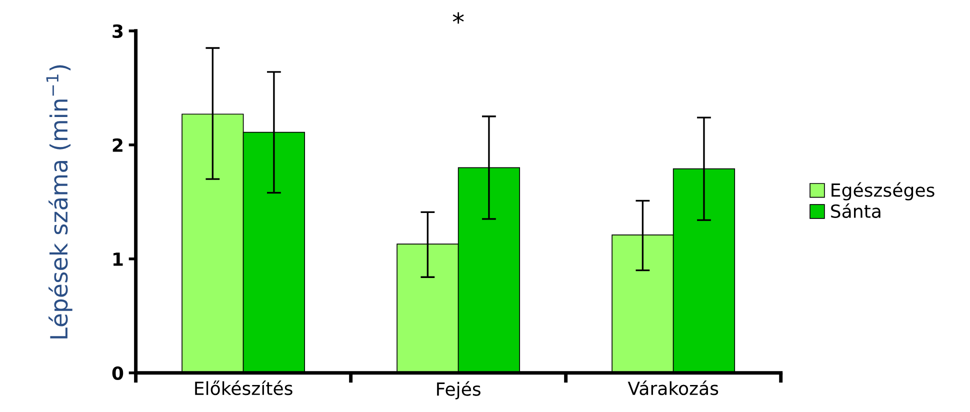 The width and height of the screenshot is (970, 412). Describe the element at coordinates (117, 145) in the screenshot. I see `y-tick-label: 2` at that location.